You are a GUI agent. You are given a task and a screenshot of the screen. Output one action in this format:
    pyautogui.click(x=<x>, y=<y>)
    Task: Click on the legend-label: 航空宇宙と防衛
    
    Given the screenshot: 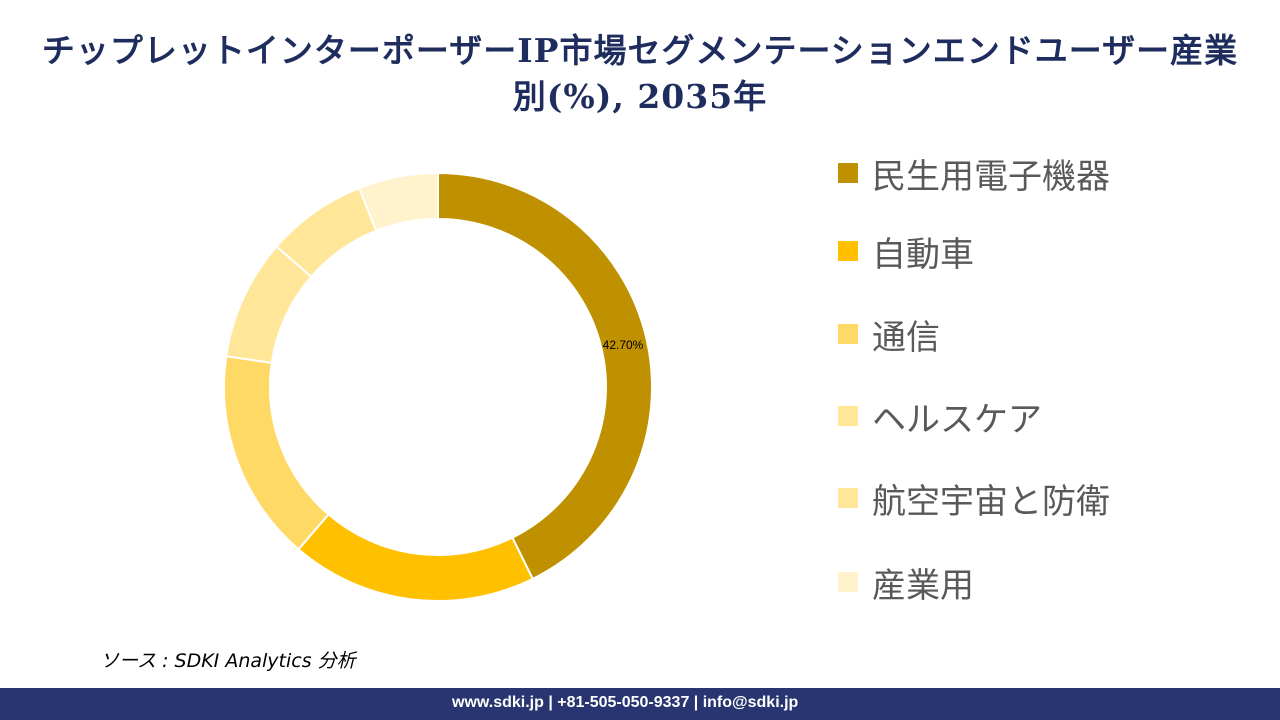 What is the action you would take?
    pyautogui.click(x=991, y=501)
    